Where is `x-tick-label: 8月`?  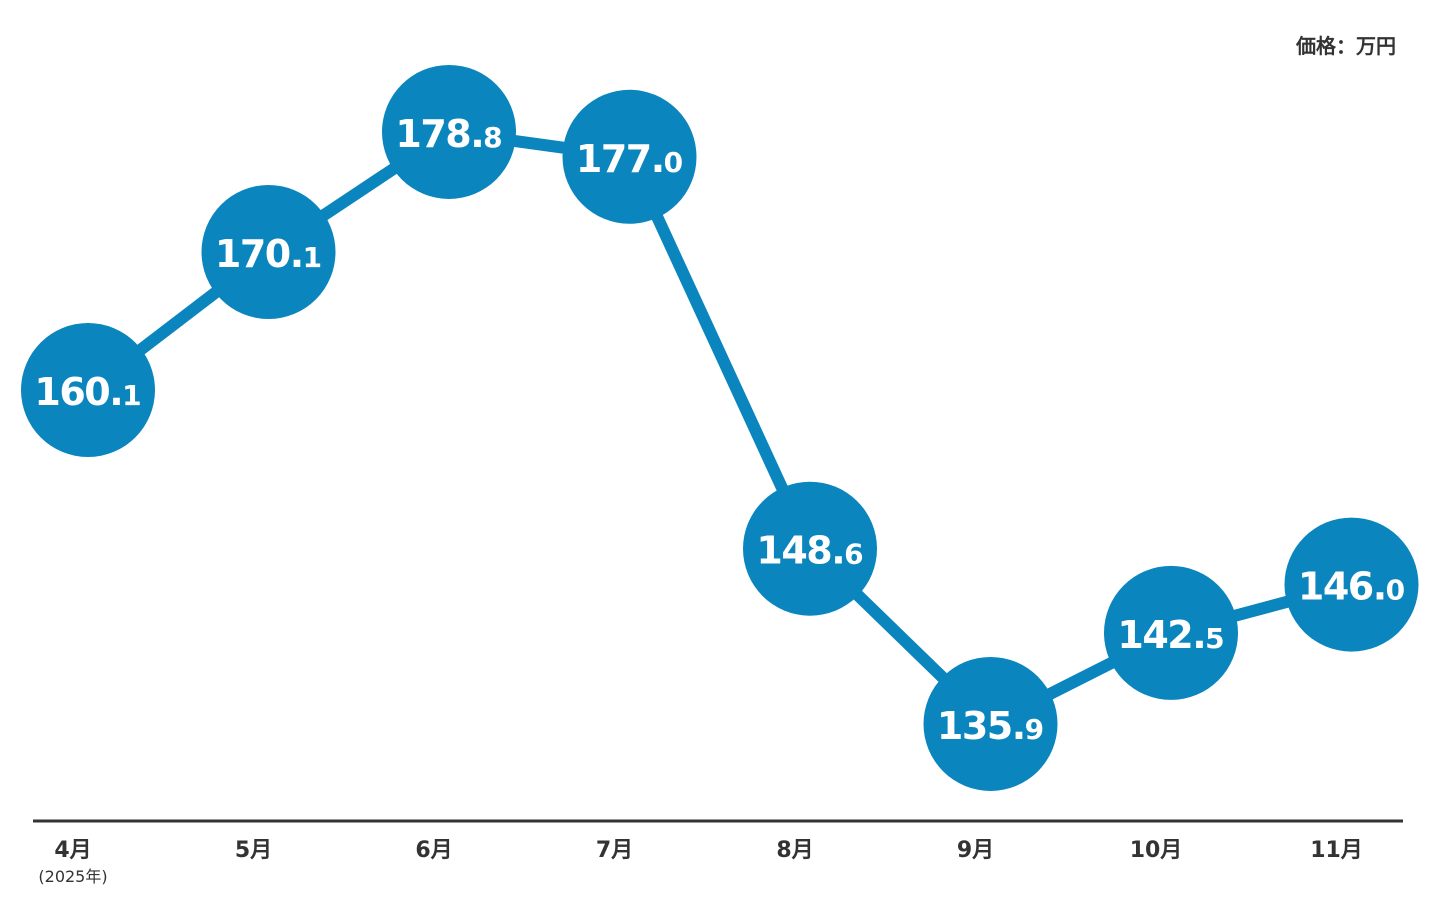 x-tick-label: 8月 is located at coordinates (794, 850).